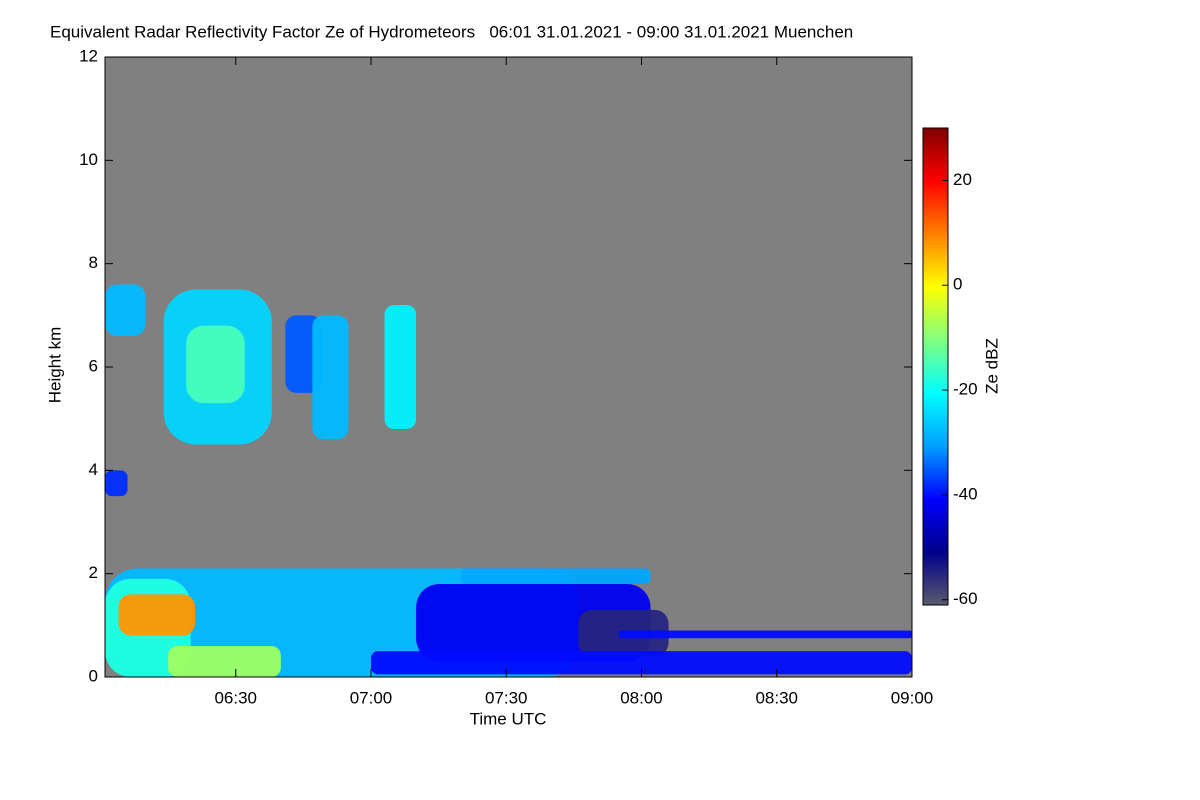  I want to click on x-tick-label: 08:00, so click(641, 697).